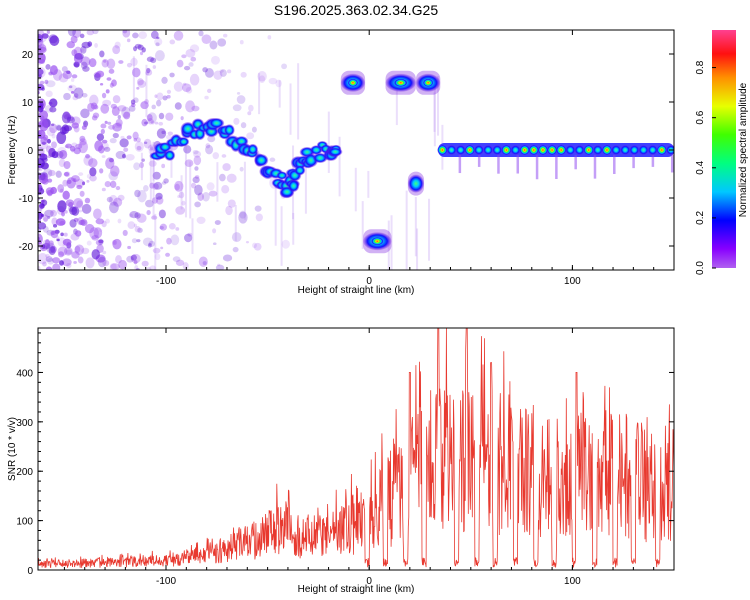 Image resolution: width=750 pixels, height=600 pixels. I want to click on trace-blob, so click(282, 175).